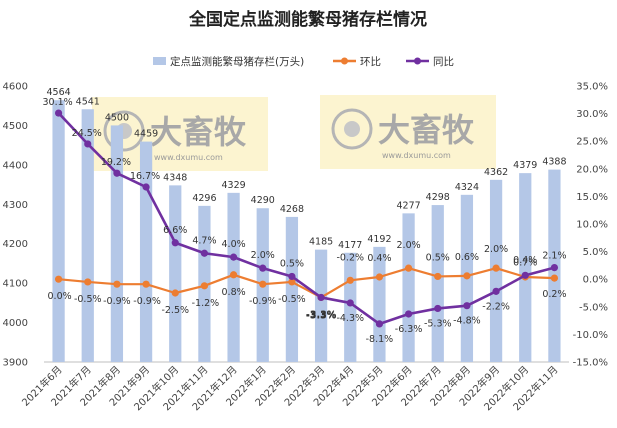  I want to click on yoy-value-label: -2.2%, so click(496, 306).